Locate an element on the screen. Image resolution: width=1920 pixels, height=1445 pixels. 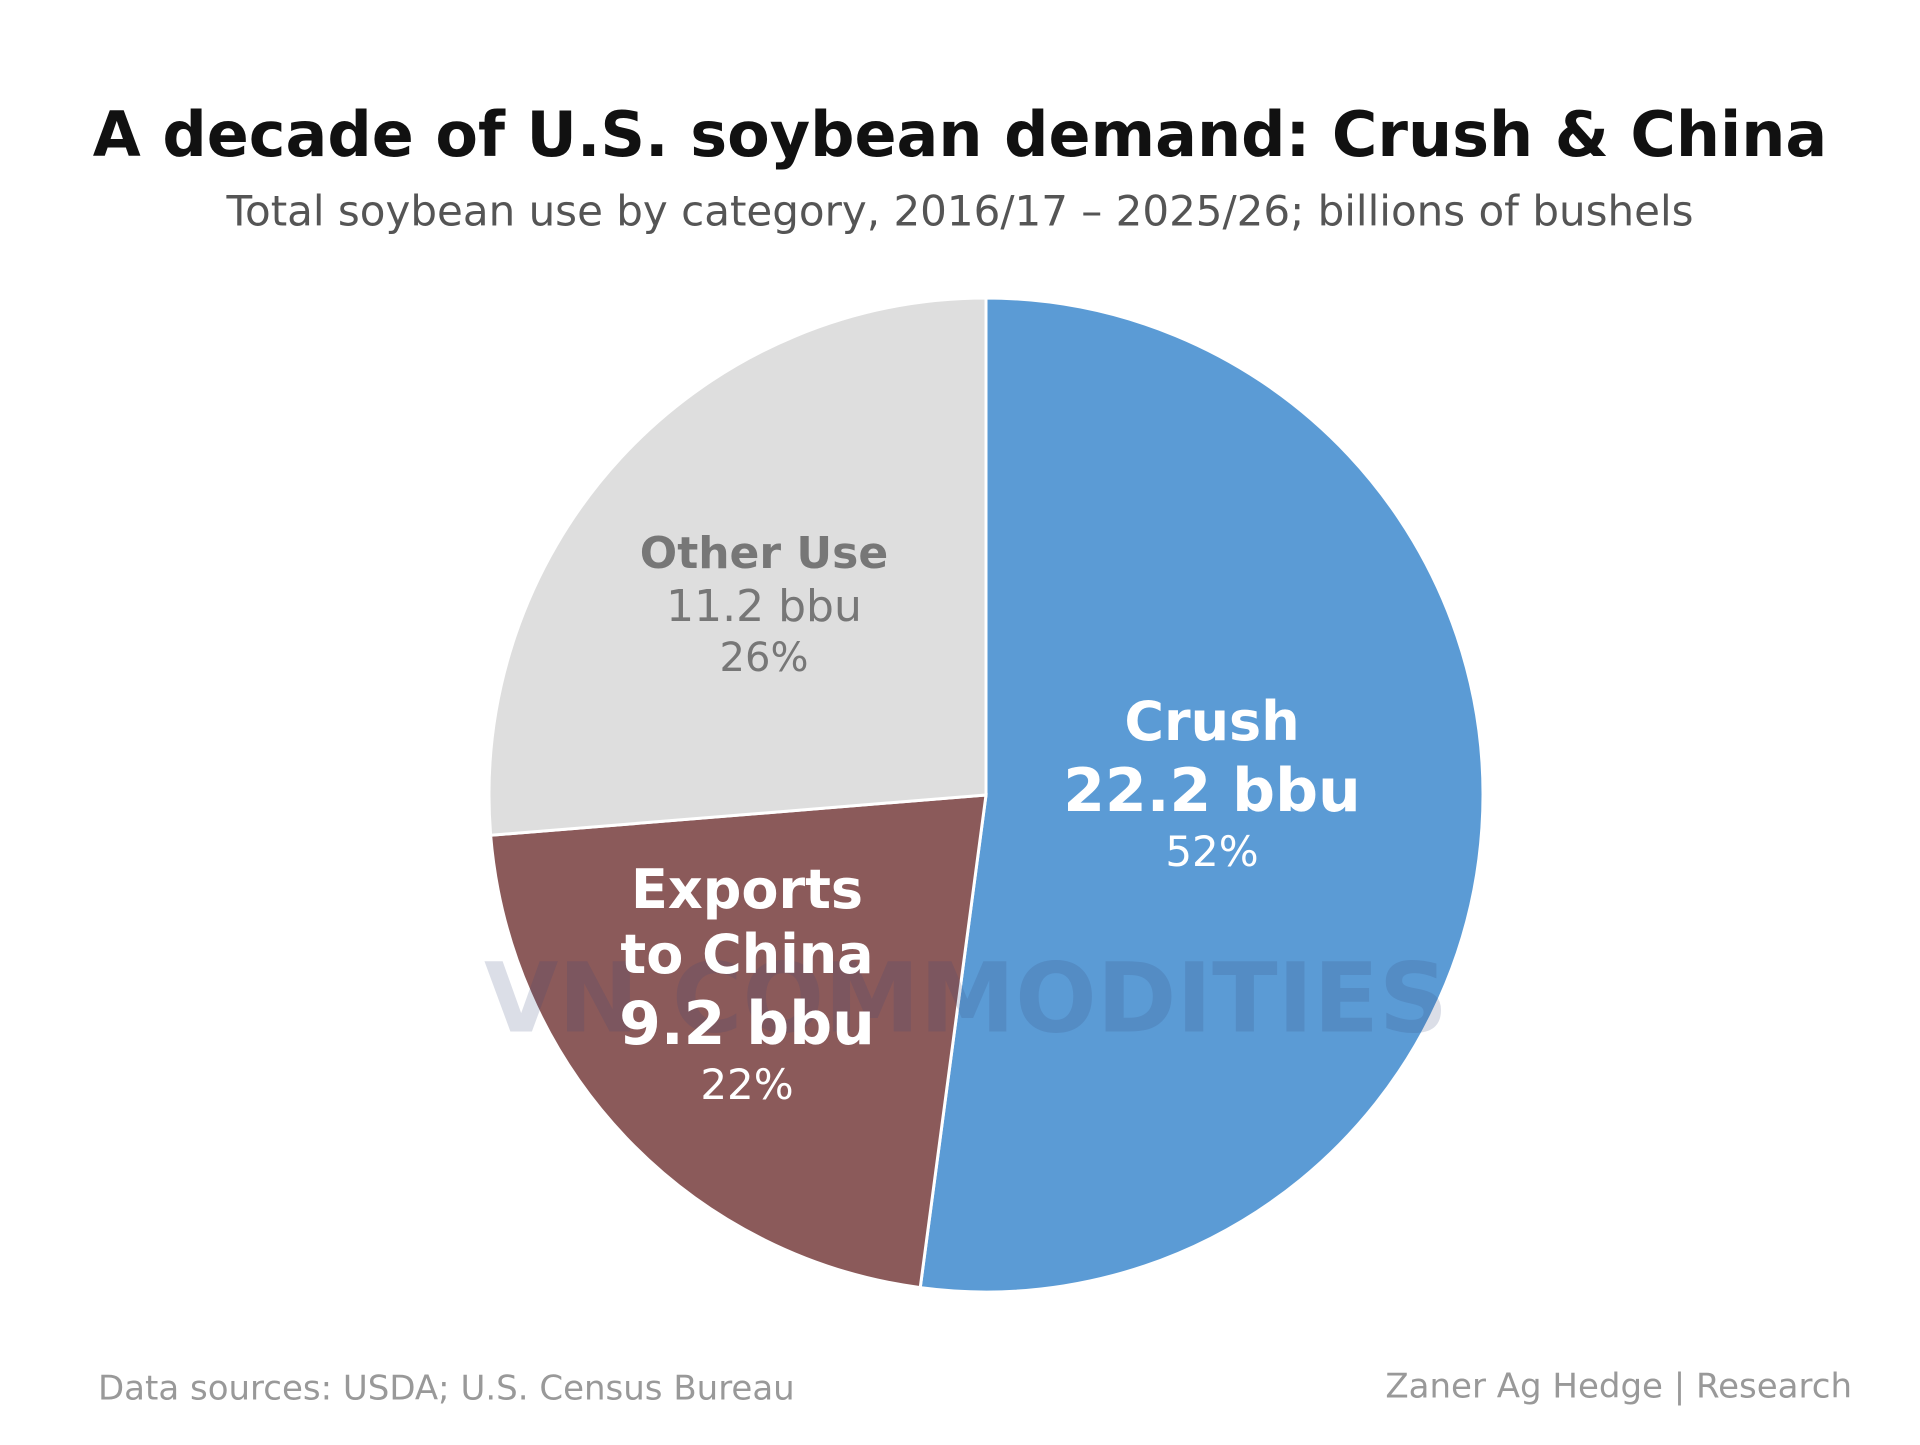
percent-label: 22% is located at coordinates (747, 1084).